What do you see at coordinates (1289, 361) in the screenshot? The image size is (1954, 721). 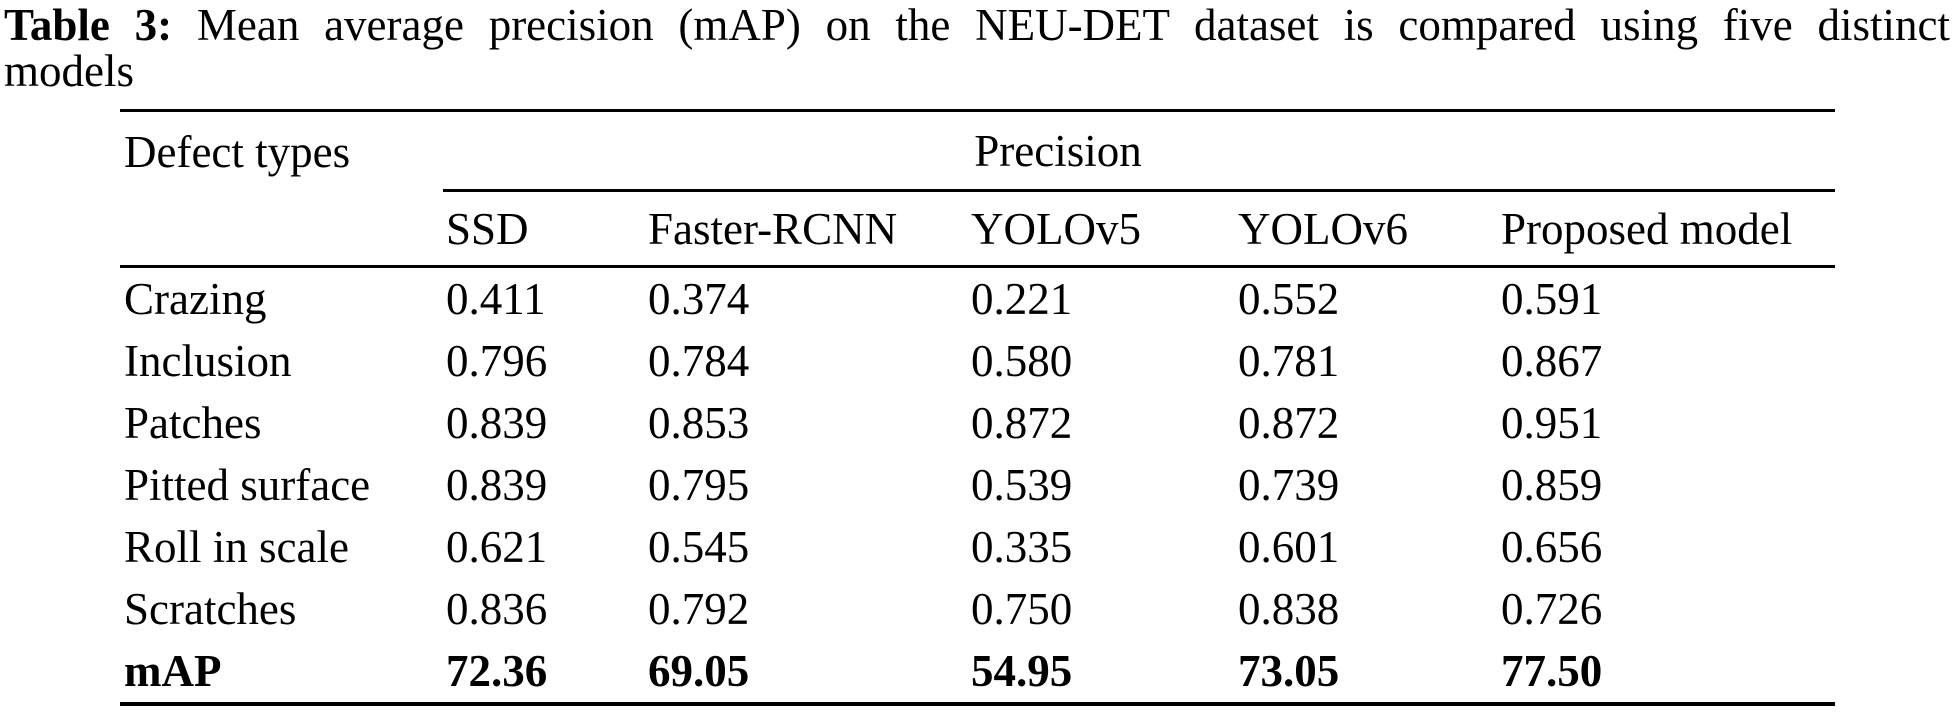 I see `value-cell: 0.781` at bounding box center [1289, 361].